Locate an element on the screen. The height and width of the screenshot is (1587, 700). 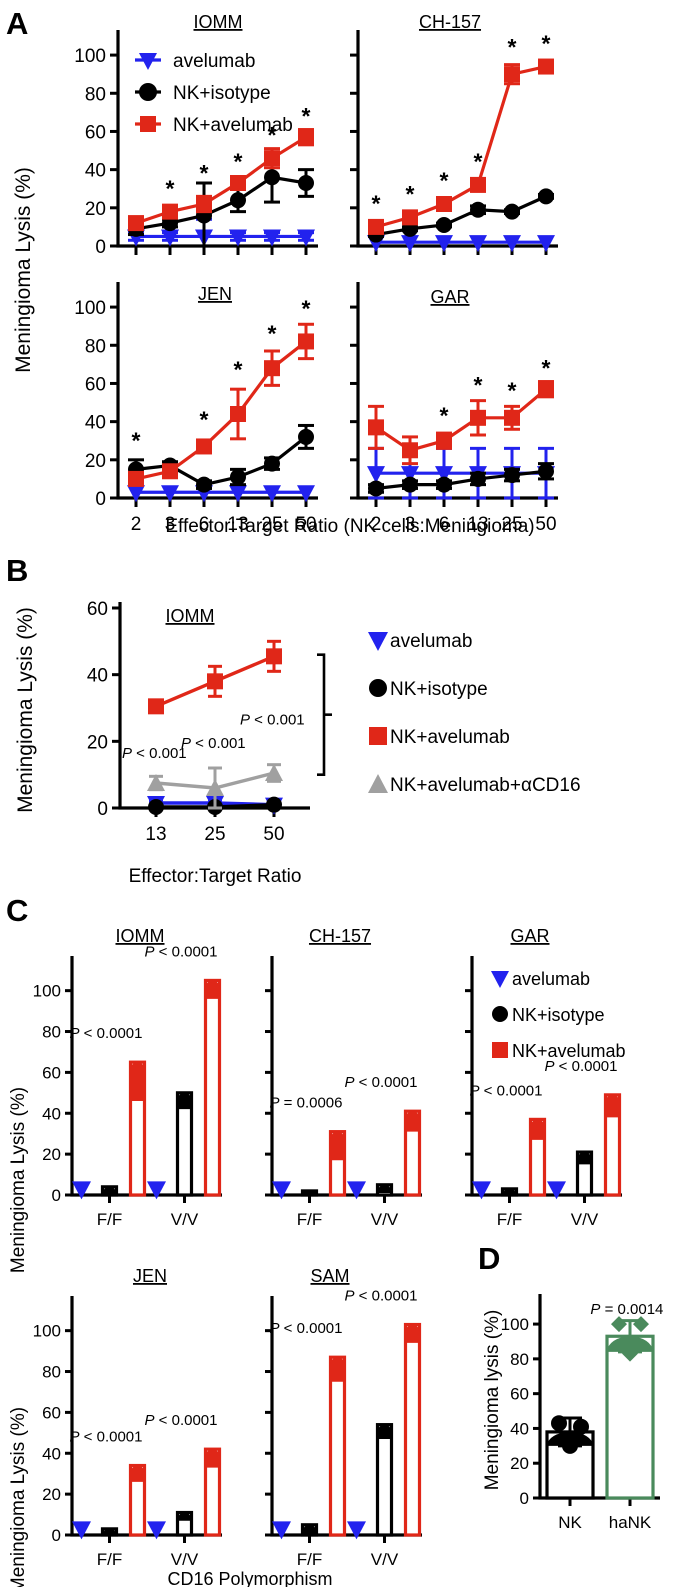
legend-marker-triangle-up is located at coordinates (378, 783).